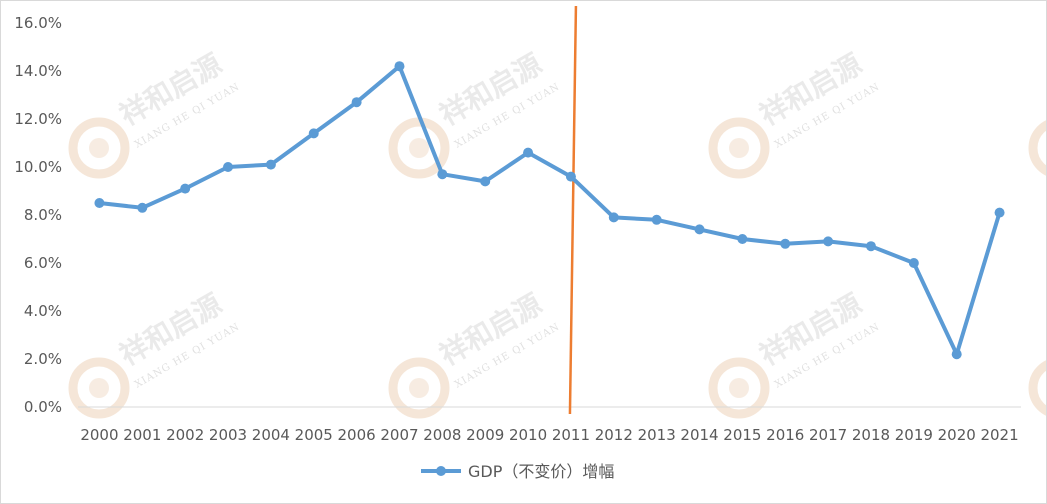 The image size is (1047, 504). Describe the element at coordinates (142, 435) in the screenshot. I see `x-tick-label: 2001` at that location.